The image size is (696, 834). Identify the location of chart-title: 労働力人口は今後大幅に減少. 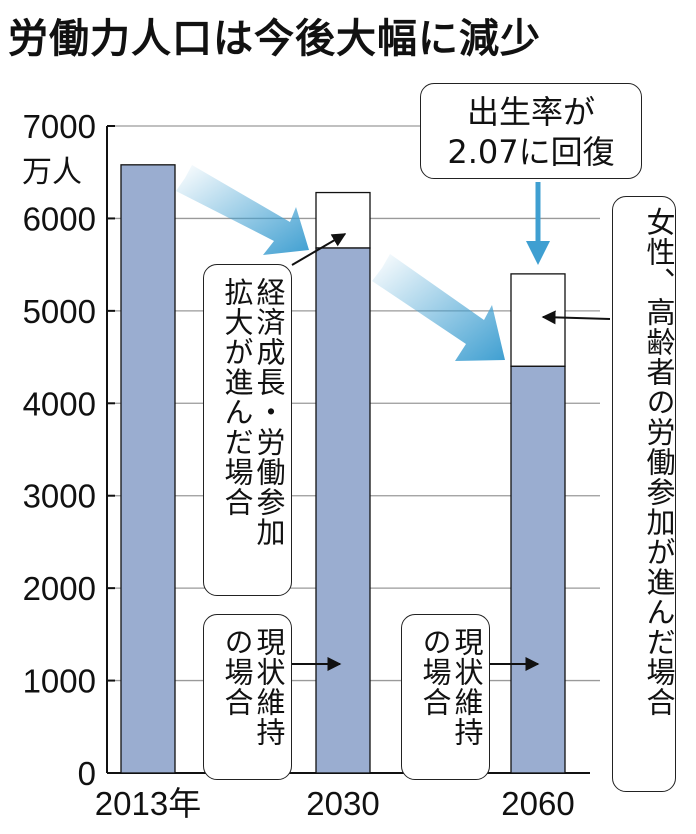
(274, 39).